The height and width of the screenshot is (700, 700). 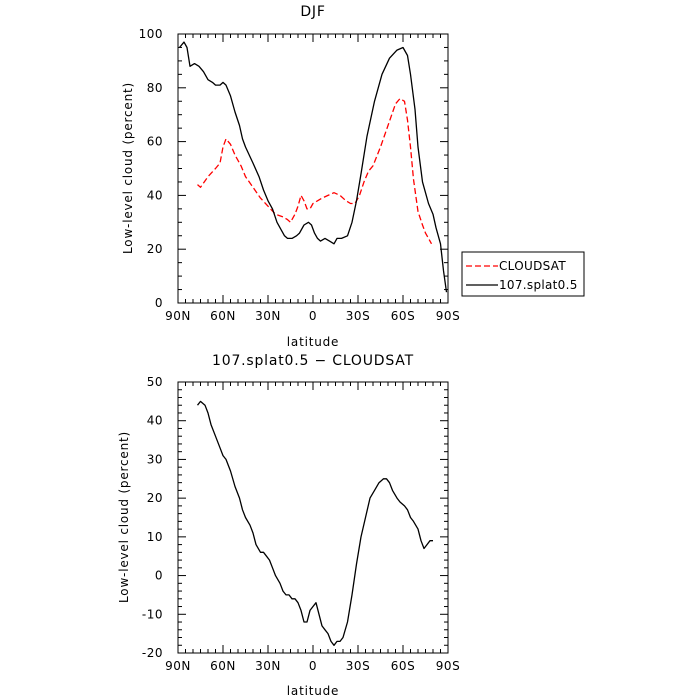 What do you see at coordinates (312, 12) in the screenshot?
I see `top-chart-title: DJF` at bounding box center [312, 12].